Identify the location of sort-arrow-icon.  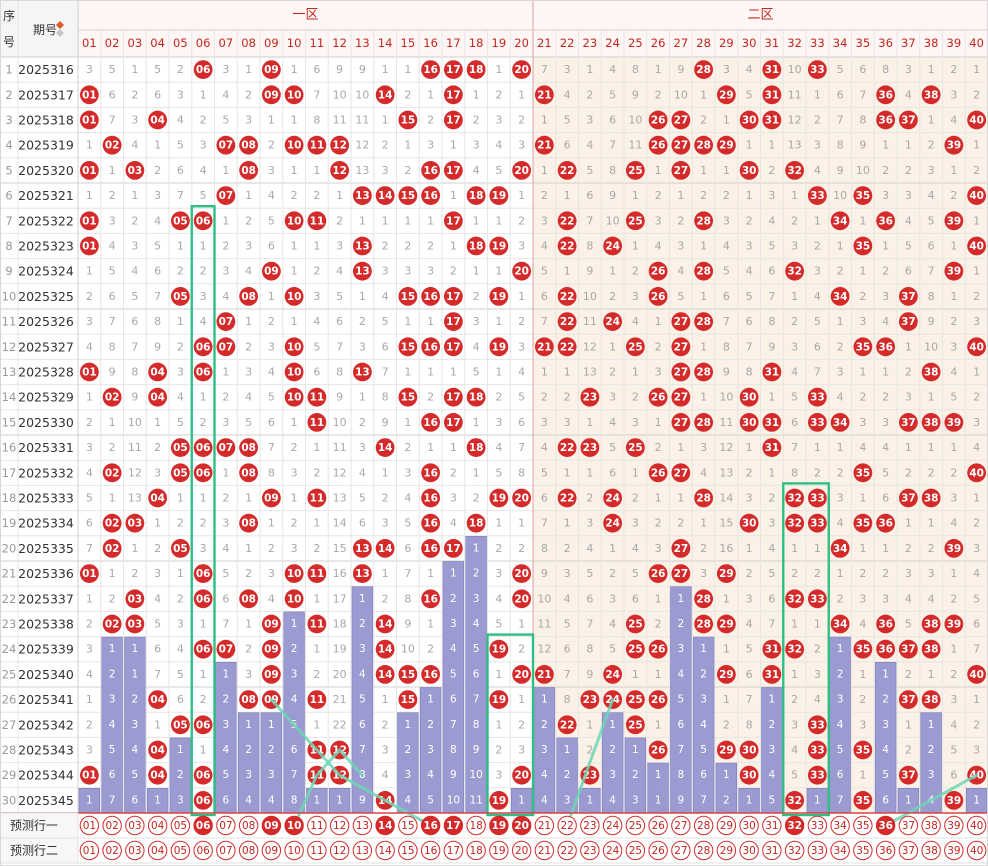
(60, 33).